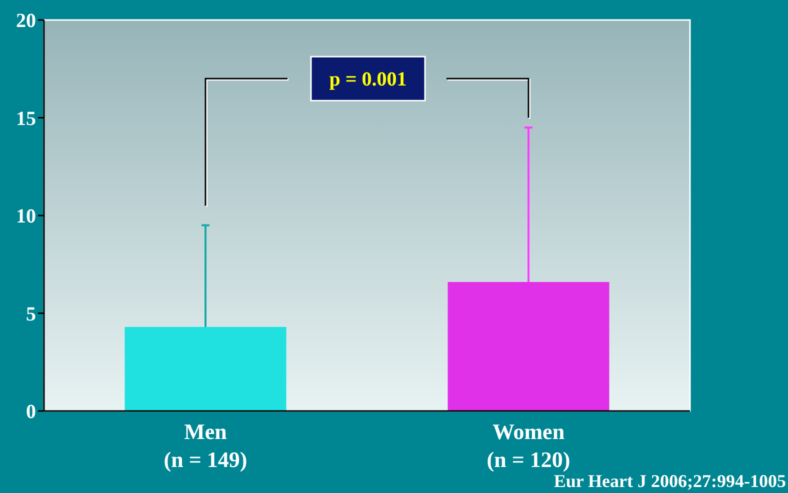 The height and width of the screenshot is (493, 788). Describe the element at coordinates (31, 412) in the screenshot. I see `y-tick-label: 0` at that location.